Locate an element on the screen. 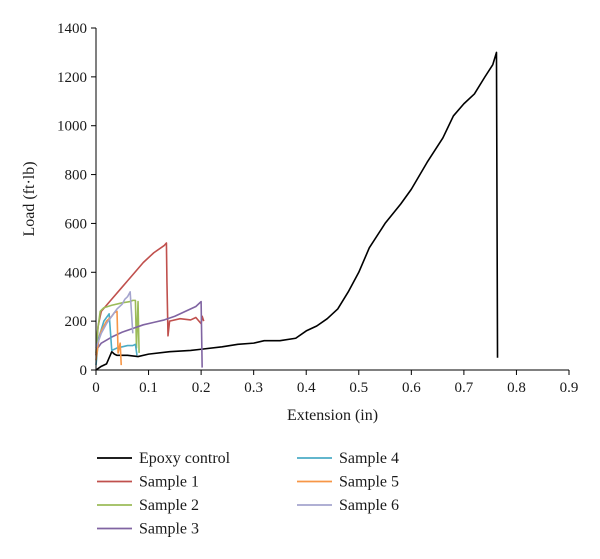 The height and width of the screenshot is (559, 600). x-tick-label: 0.8 is located at coordinates (516, 388).